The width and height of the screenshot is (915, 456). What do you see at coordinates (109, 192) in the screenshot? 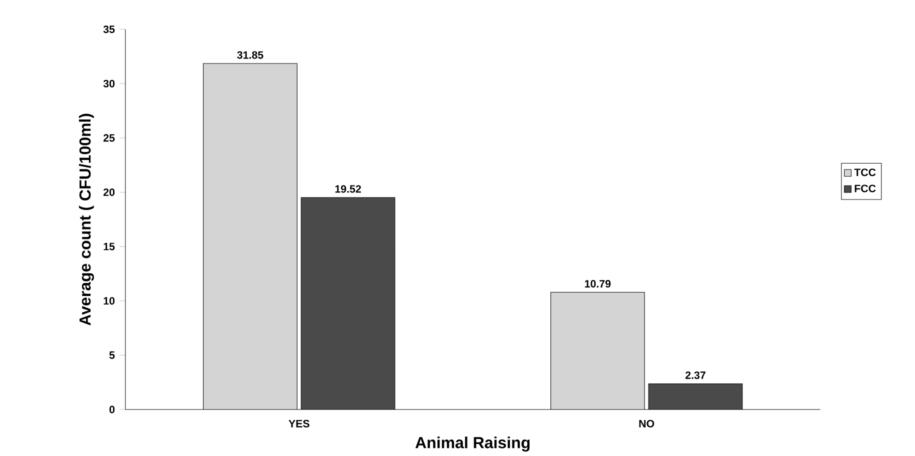
I see `y-tick-label: 20` at bounding box center [109, 192].